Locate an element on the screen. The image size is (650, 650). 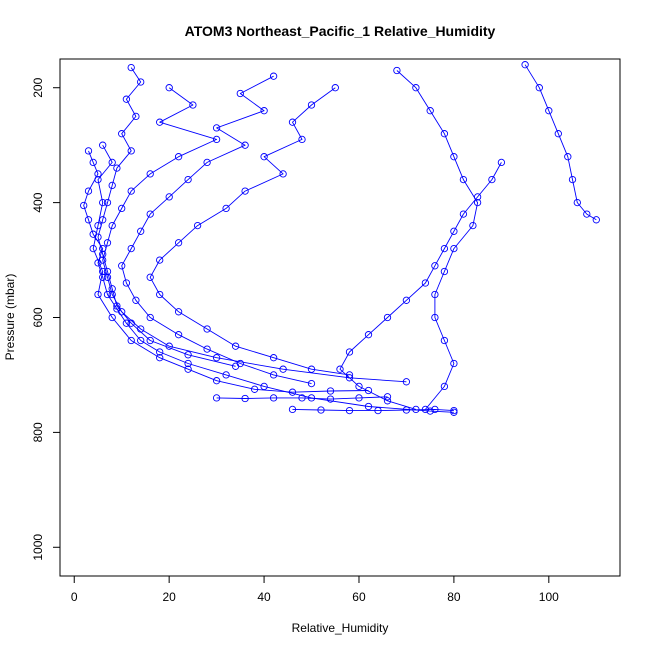
x-tick-label: 40 is located at coordinates (264, 597).